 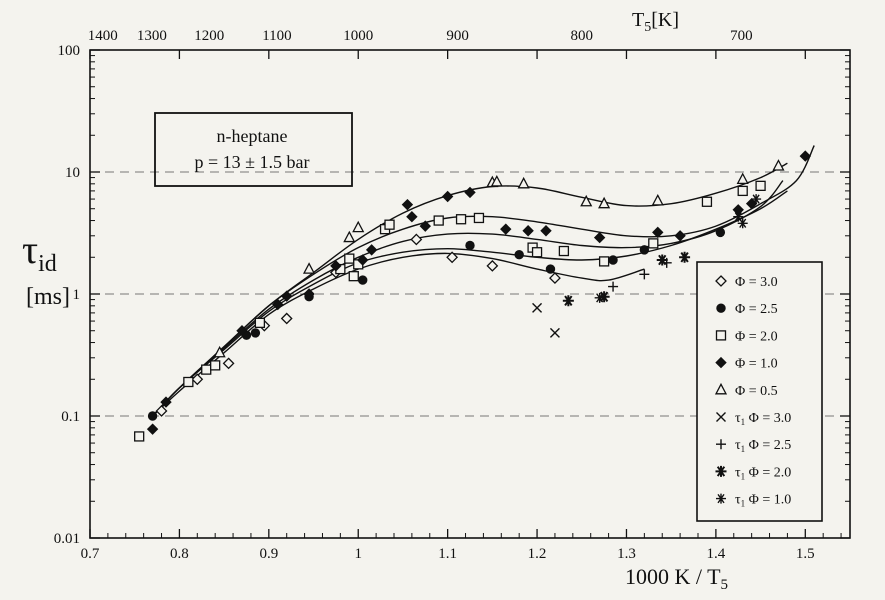 What do you see at coordinates (665, 20) in the screenshot?
I see `top-axis-label-unit: [K]` at bounding box center [665, 20].